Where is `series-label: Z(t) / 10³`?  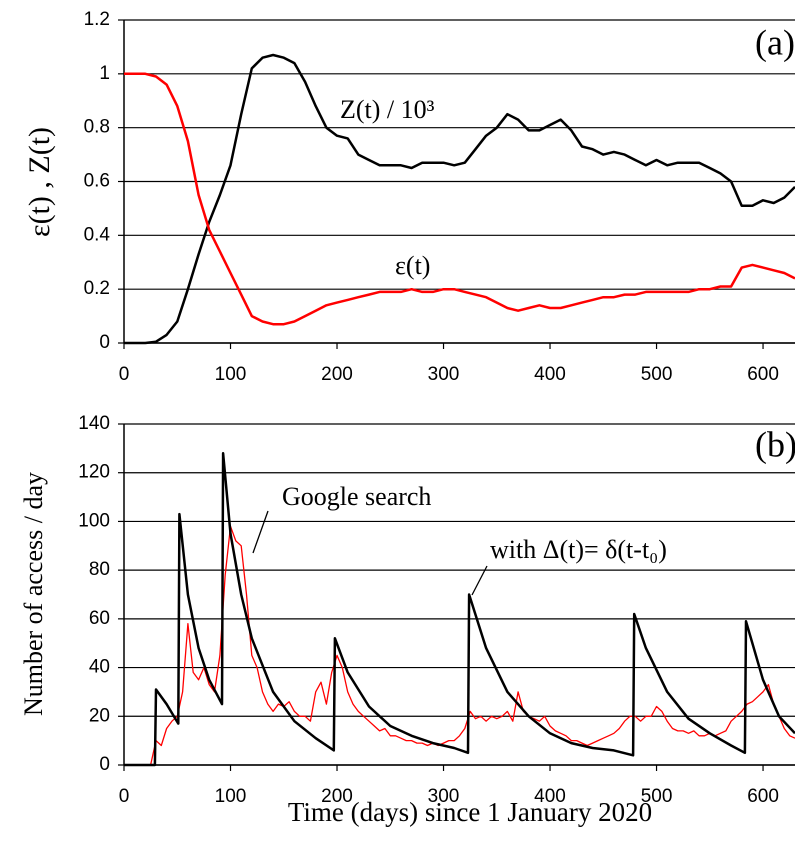
series-label: Z(t) / 10³ is located at coordinates (387, 109).